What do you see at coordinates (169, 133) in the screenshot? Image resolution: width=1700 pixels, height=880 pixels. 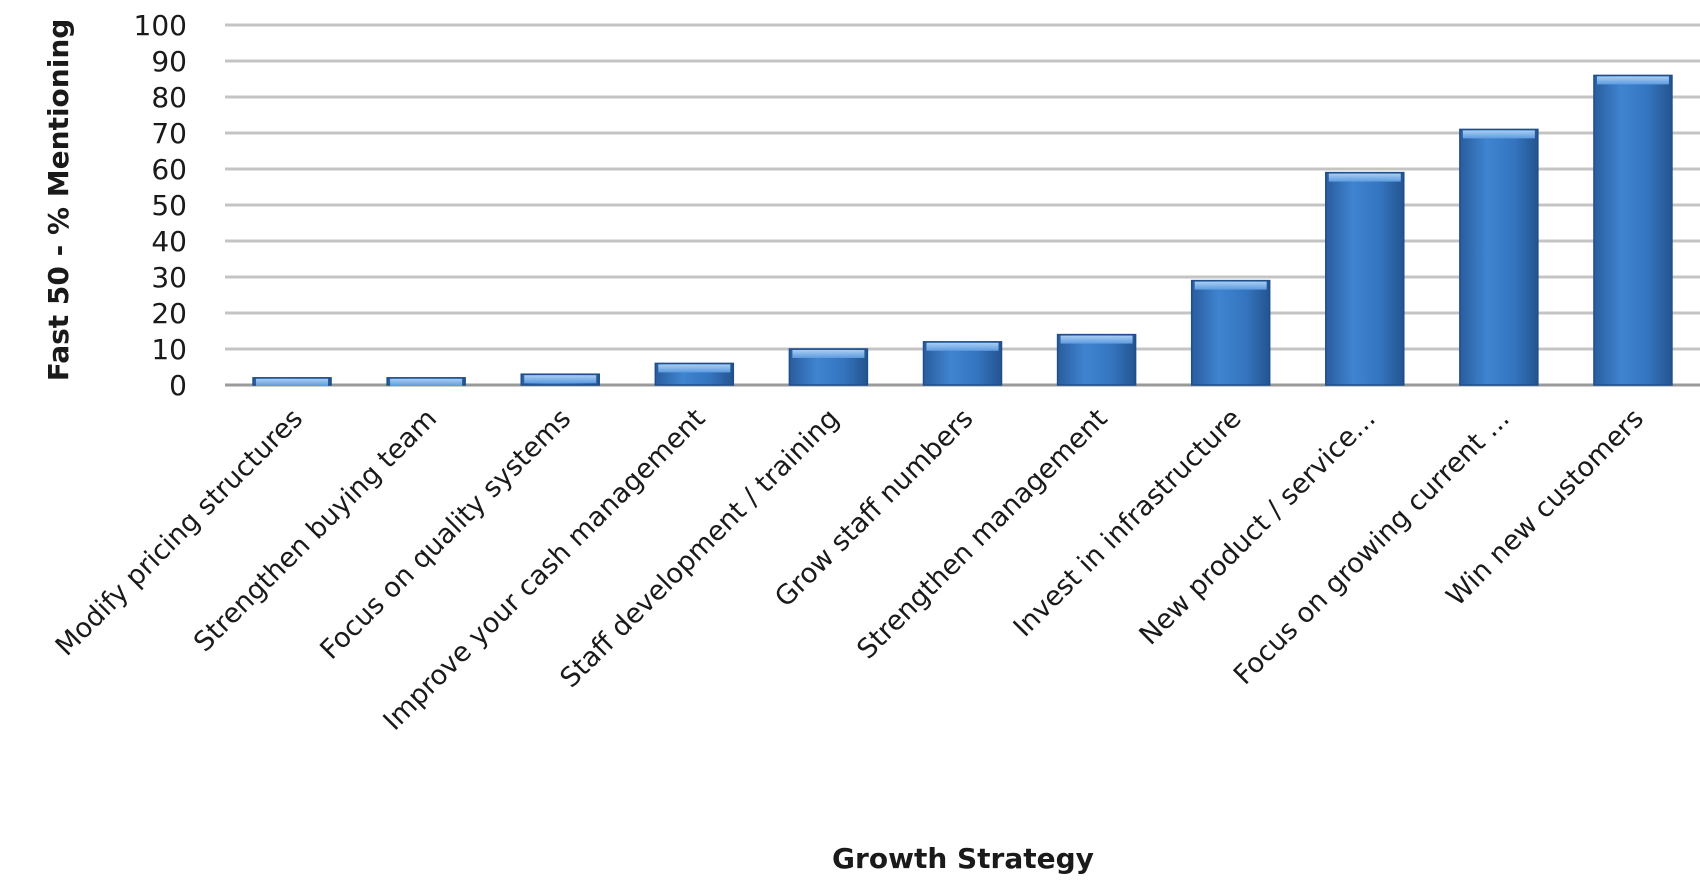 I see `y-tick-label: 70` at bounding box center [169, 133].